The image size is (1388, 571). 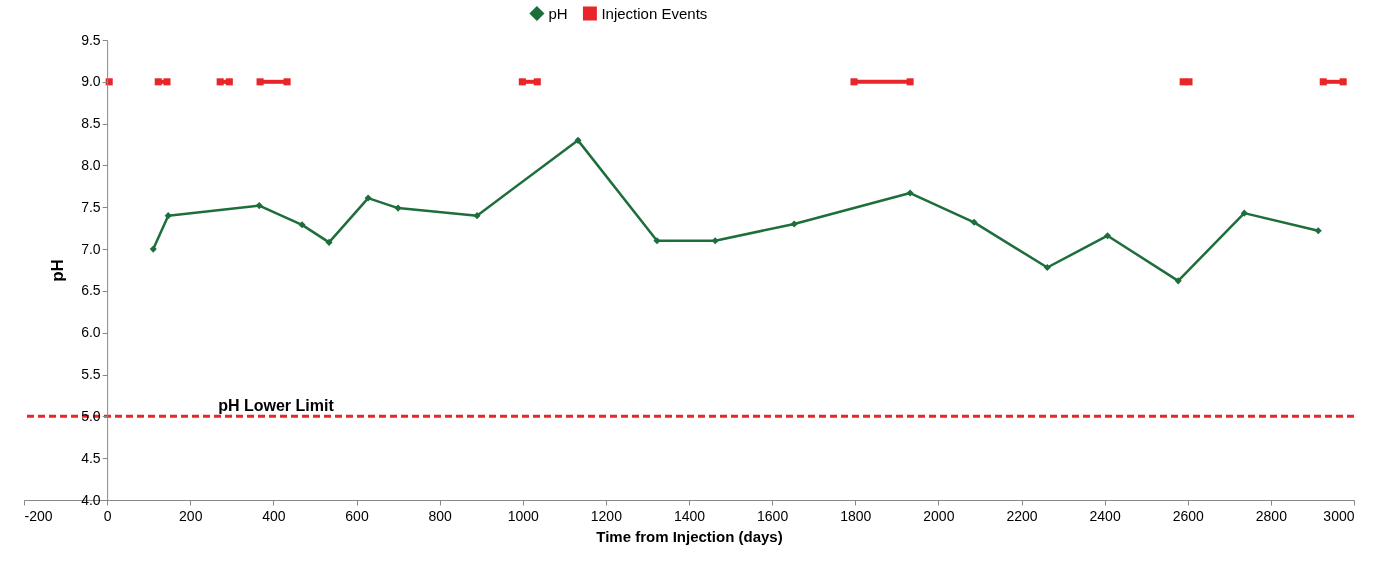 What do you see at coordinates (91, 499) in the screenshot?
I see `y-tick-label: 4.0` at bounding box center [91, 499].